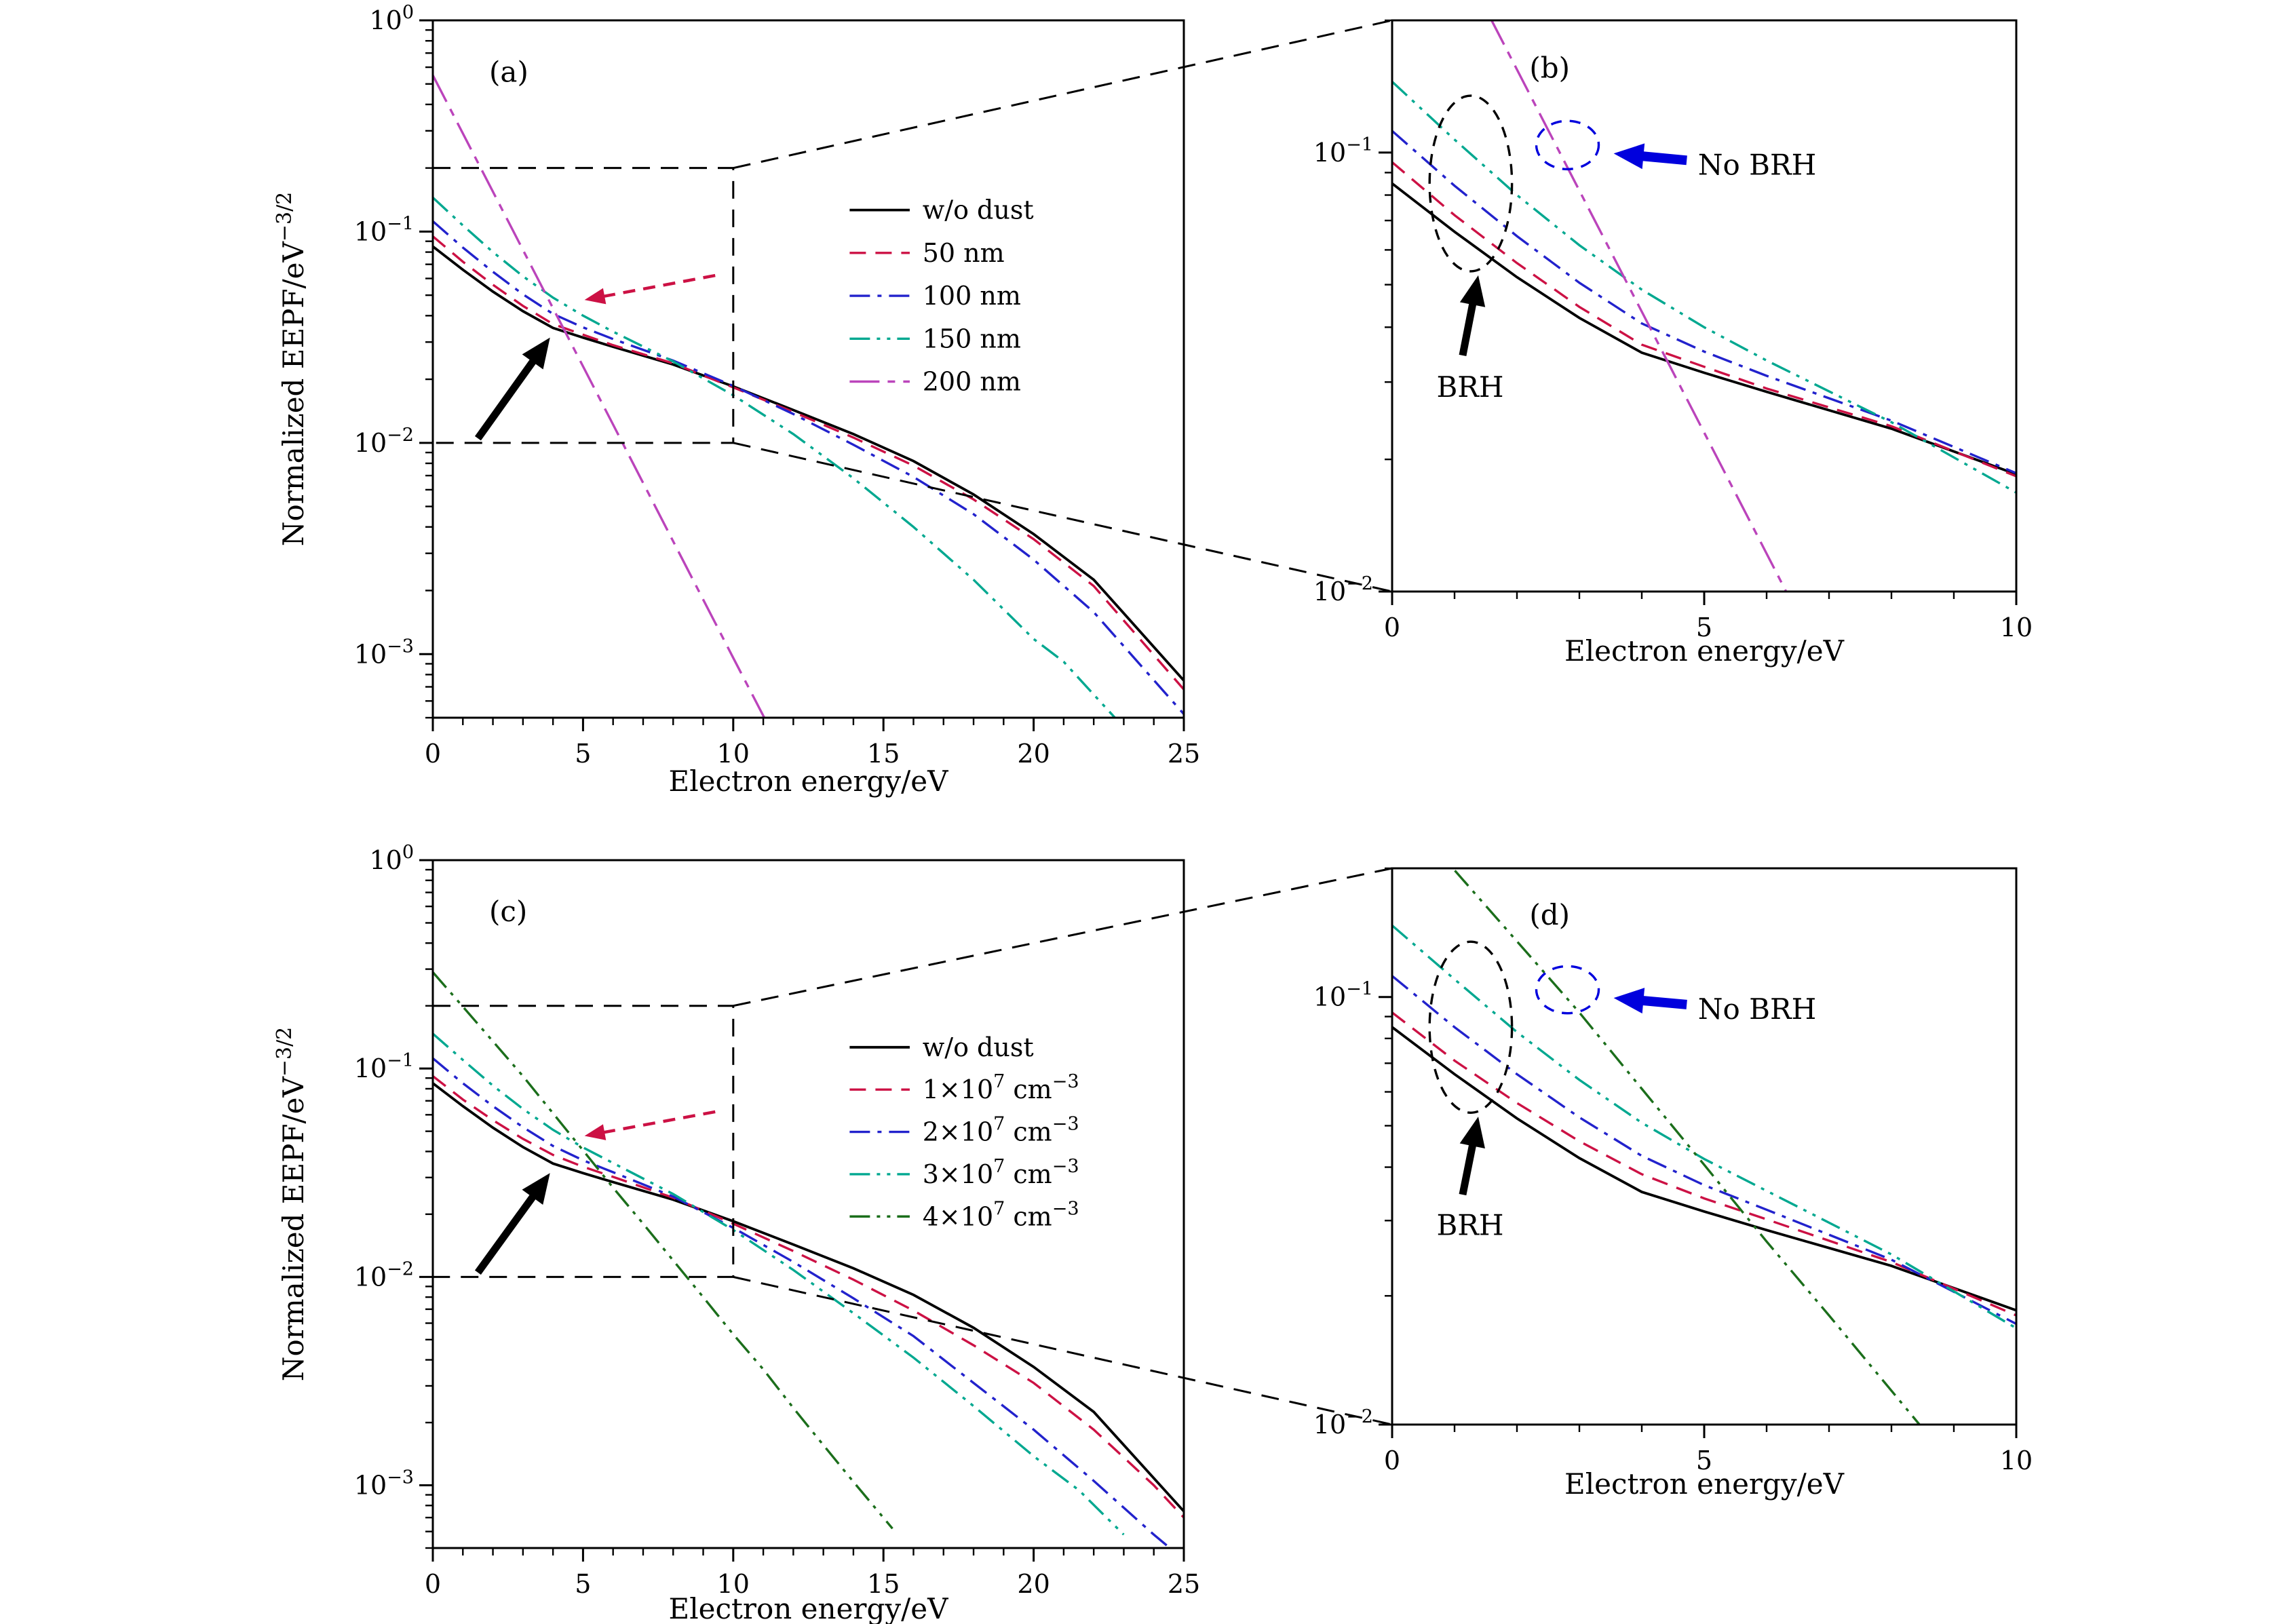 The image size is (2270, 1624). What do you see at coordinates (972, 382) in the screenshot?
I see `legend-label-200-nm: 200 nm` at bounding box center [972, 382].